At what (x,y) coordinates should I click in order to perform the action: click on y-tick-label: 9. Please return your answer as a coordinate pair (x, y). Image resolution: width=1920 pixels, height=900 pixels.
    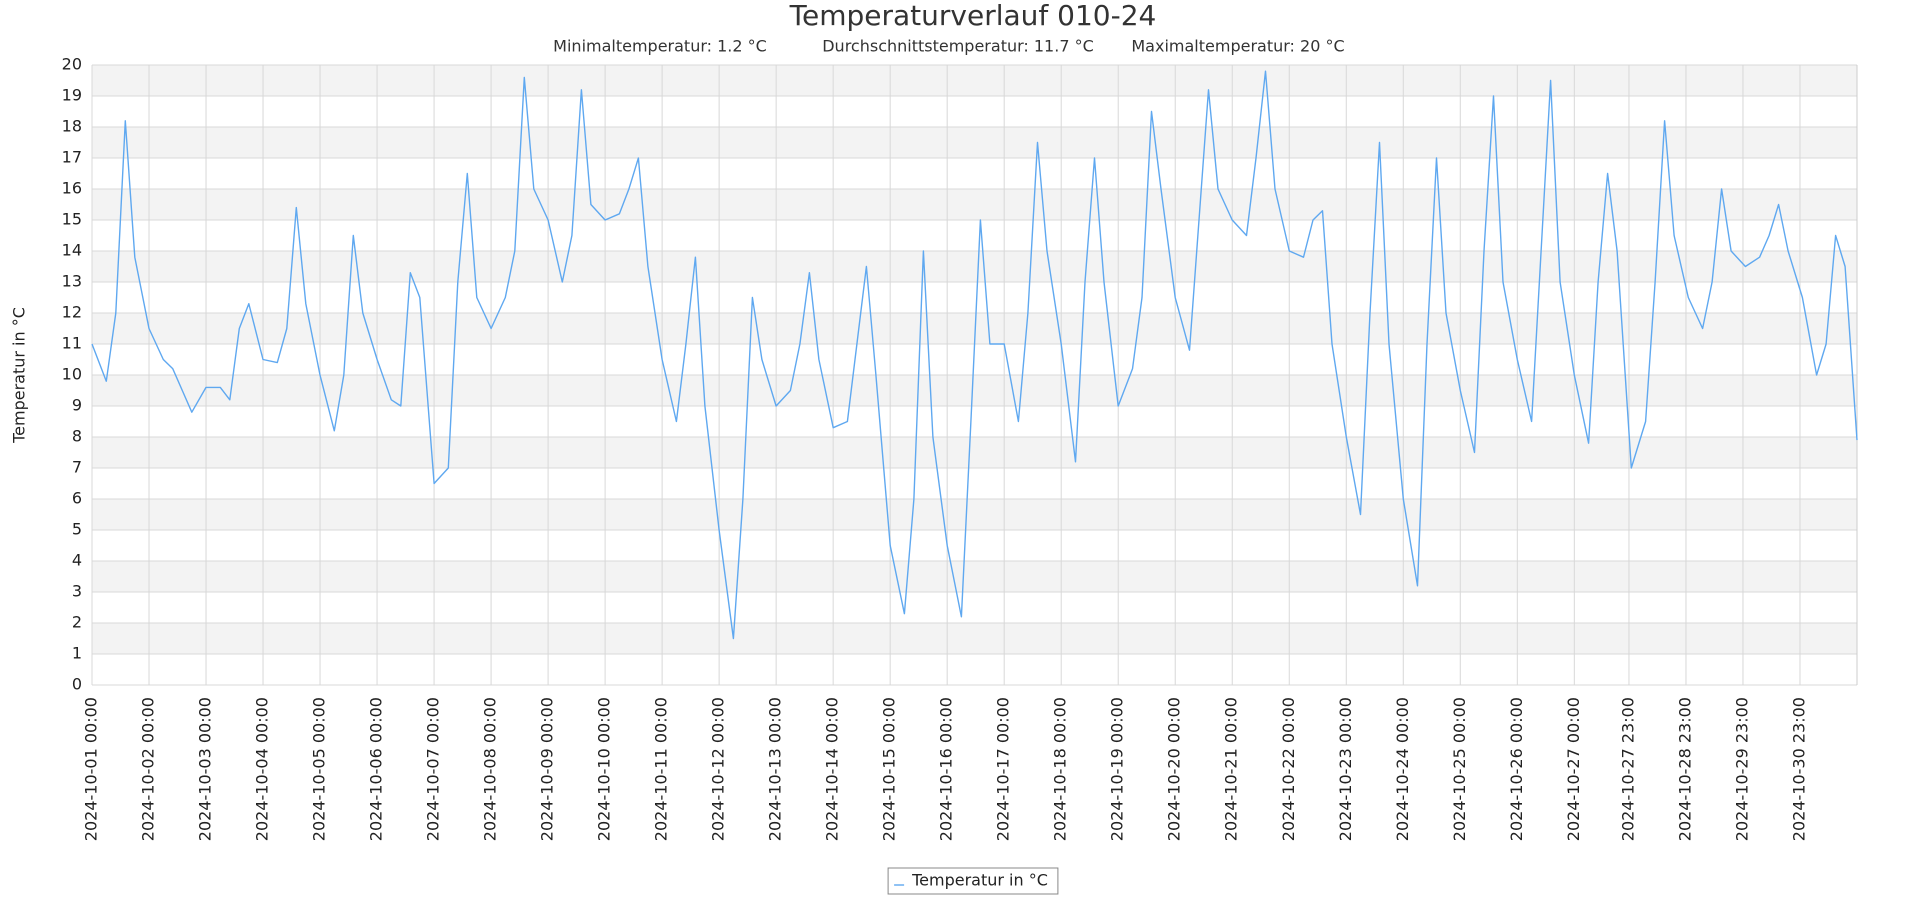
    Looking at the image, I should click on (77, 405).